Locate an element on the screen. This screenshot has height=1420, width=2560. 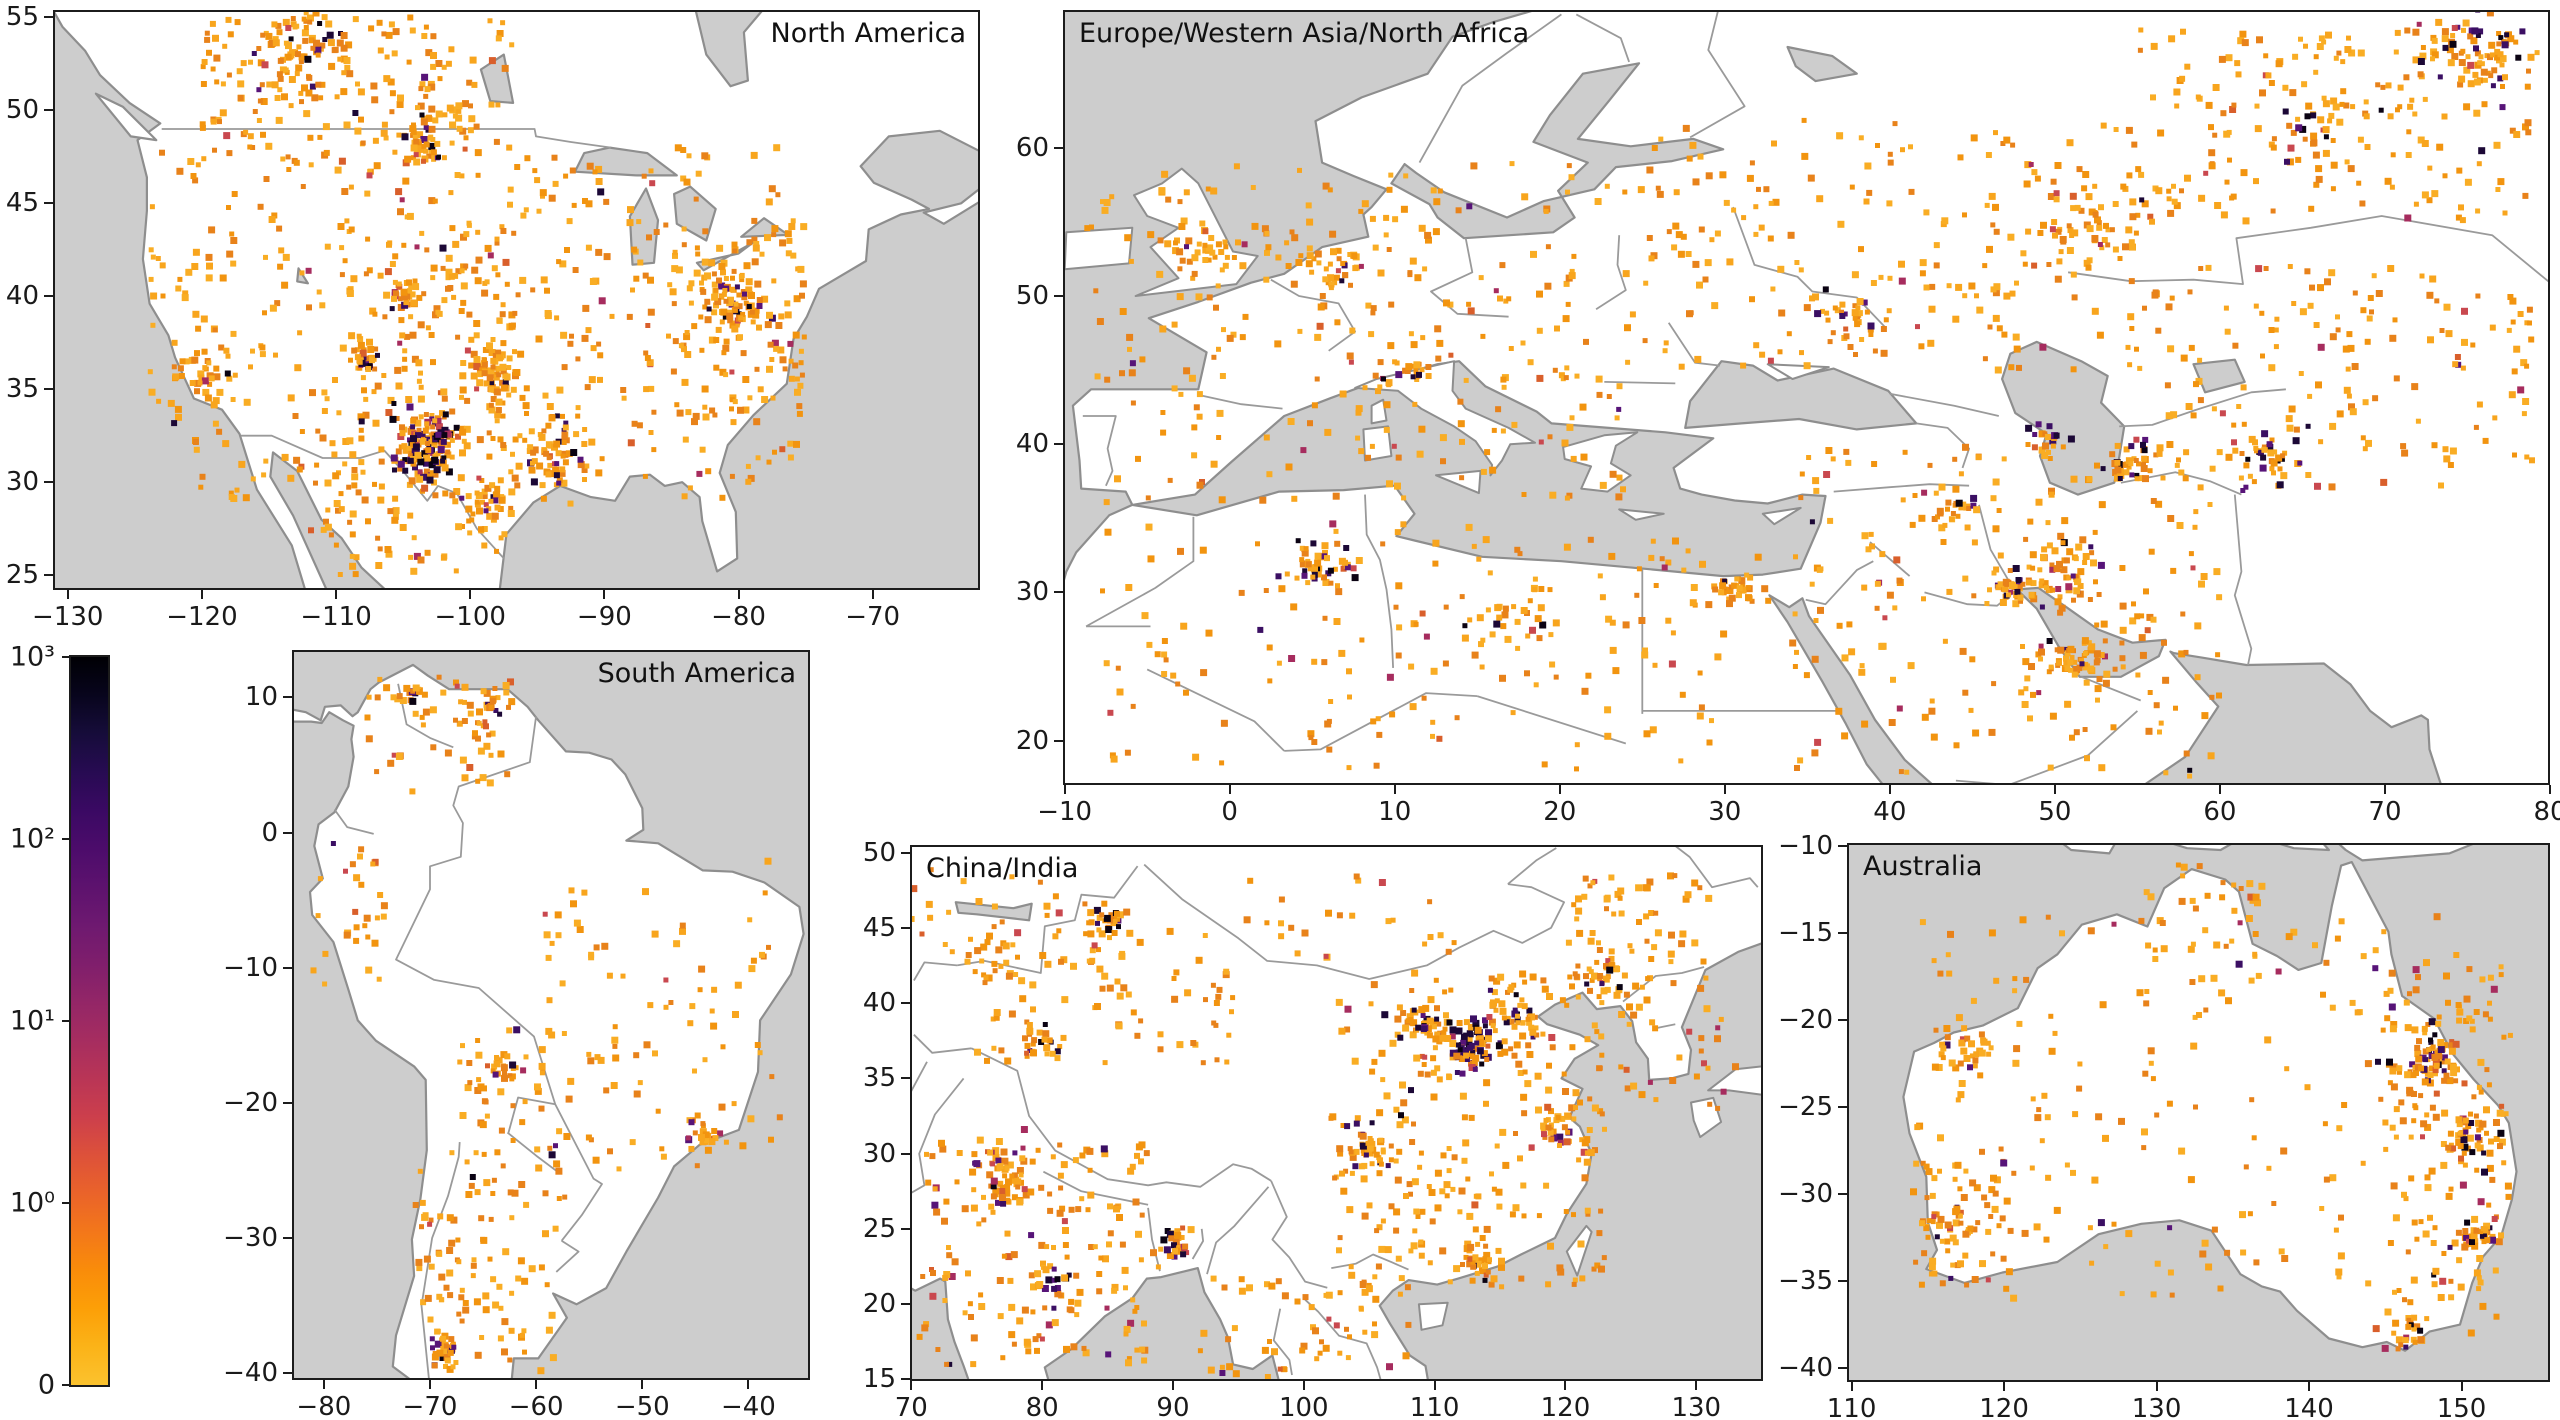
x-tick-label: −60 is located at coordinates (536, 1406).